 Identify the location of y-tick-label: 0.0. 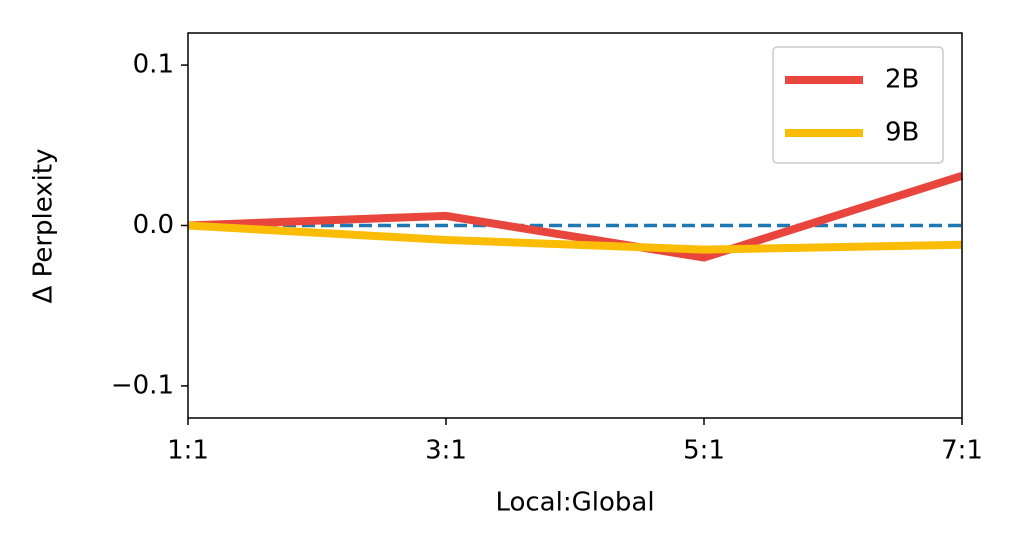
(153, 225).